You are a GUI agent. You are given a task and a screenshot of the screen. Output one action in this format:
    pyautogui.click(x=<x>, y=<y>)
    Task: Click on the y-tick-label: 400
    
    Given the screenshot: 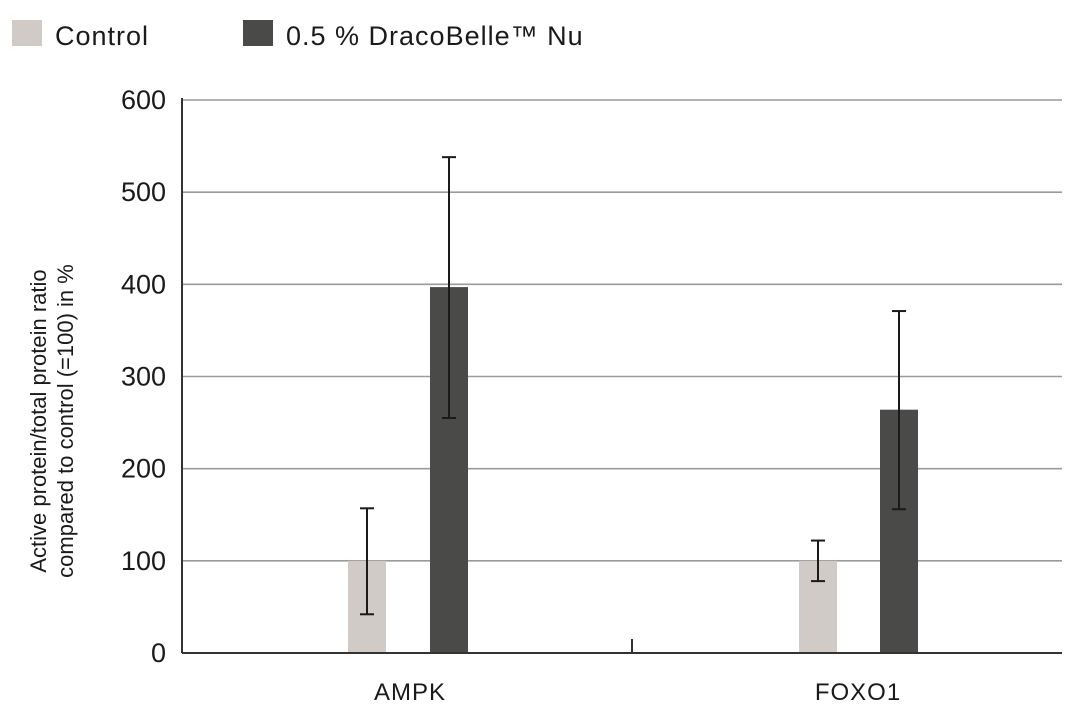 What is the action you would take?
    pyautogui.click(x=143, y=284)
    